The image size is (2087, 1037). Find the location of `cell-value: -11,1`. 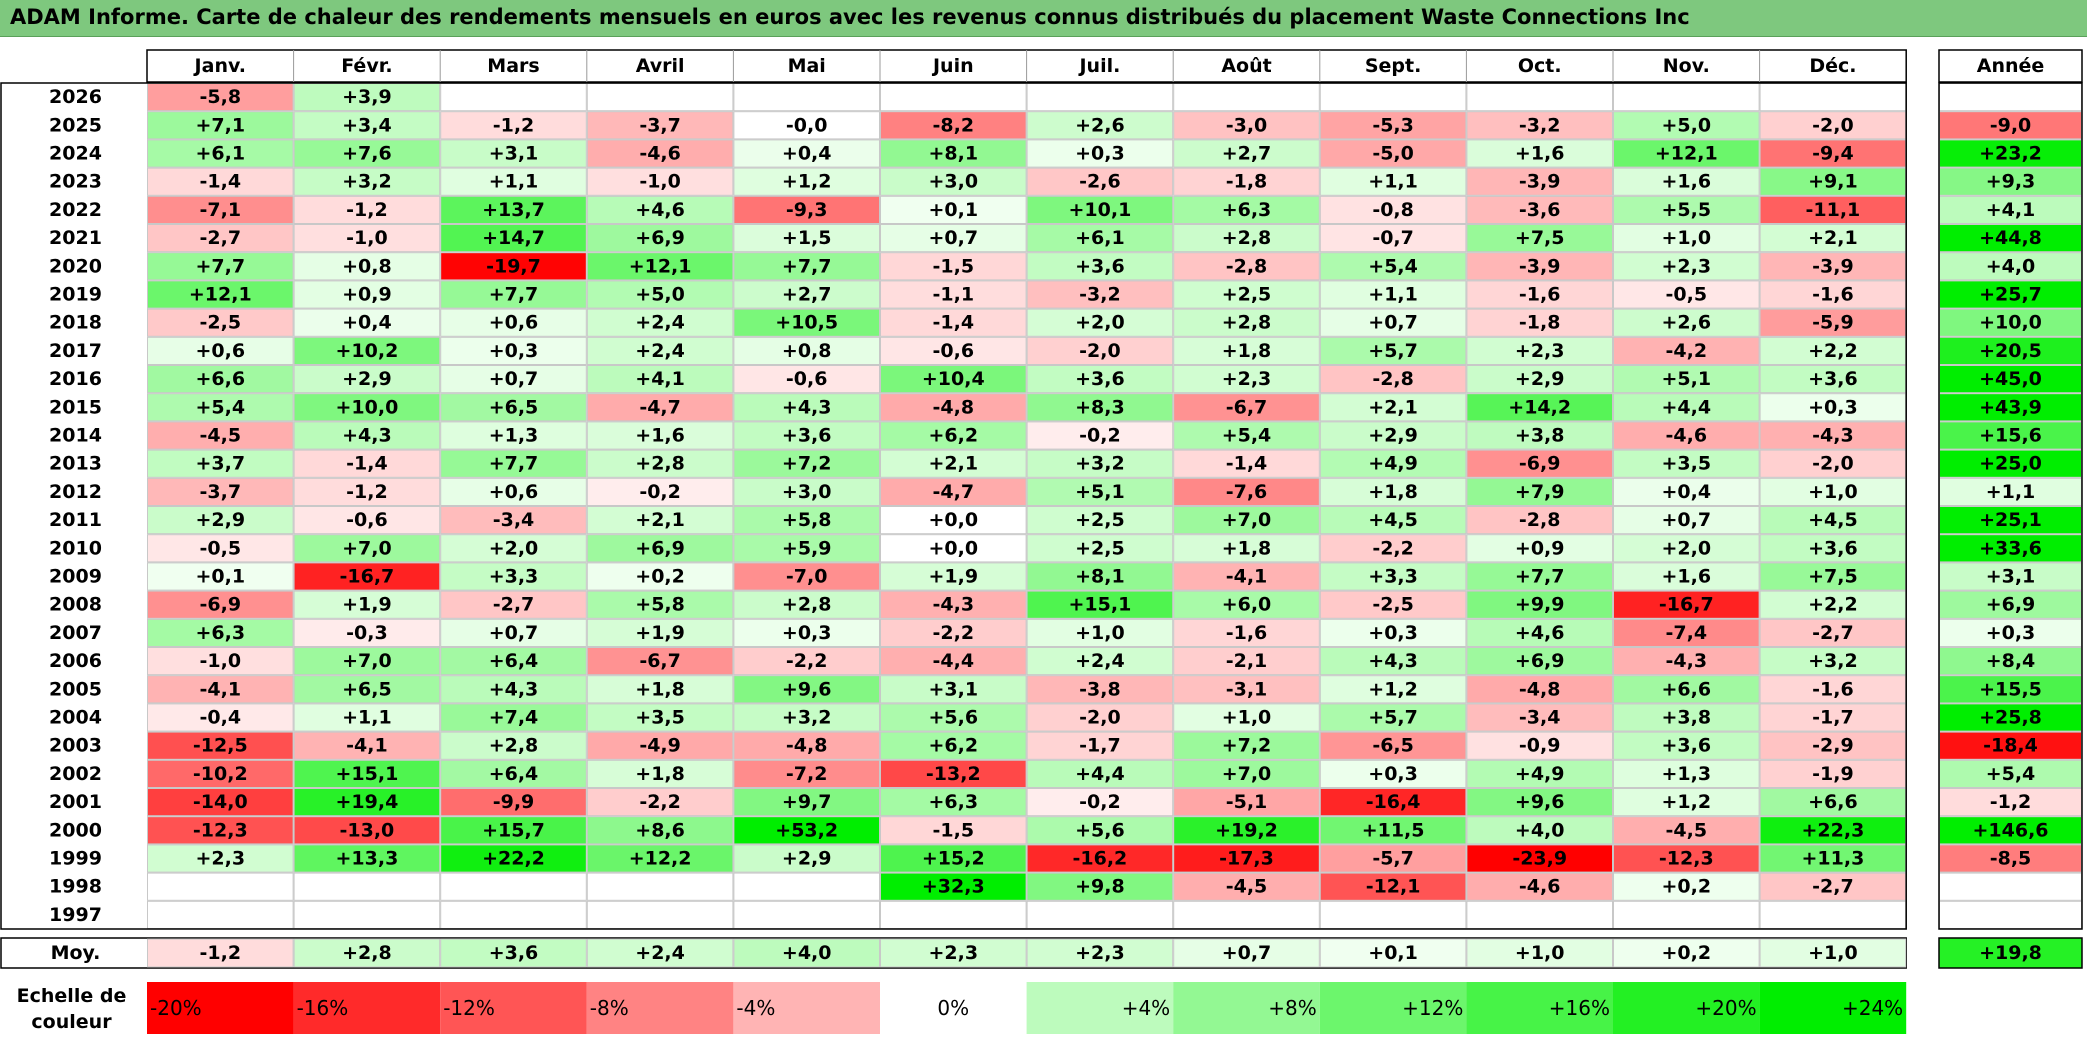

cell-value: -11,1 is located at coordinates (1833, 210).